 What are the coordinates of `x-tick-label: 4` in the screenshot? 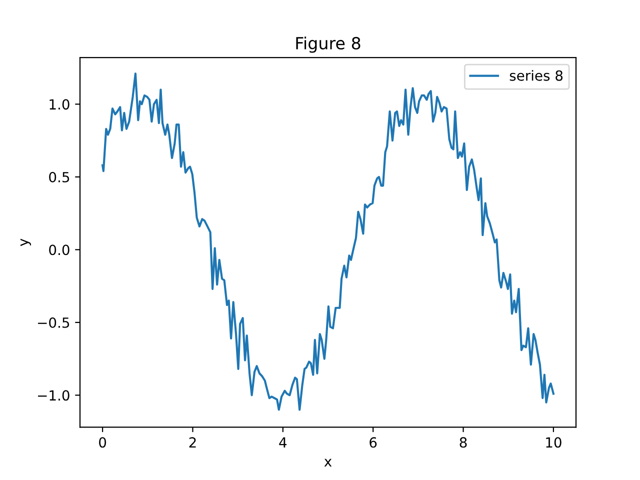 It's located at (283, 442).